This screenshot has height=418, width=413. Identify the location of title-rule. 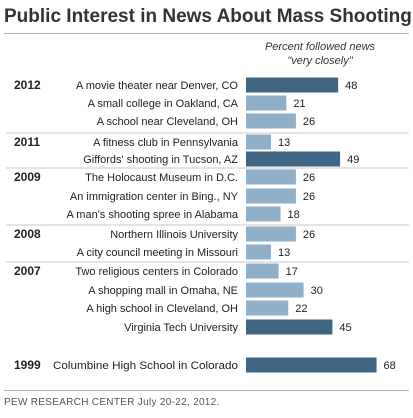
(206, 33).